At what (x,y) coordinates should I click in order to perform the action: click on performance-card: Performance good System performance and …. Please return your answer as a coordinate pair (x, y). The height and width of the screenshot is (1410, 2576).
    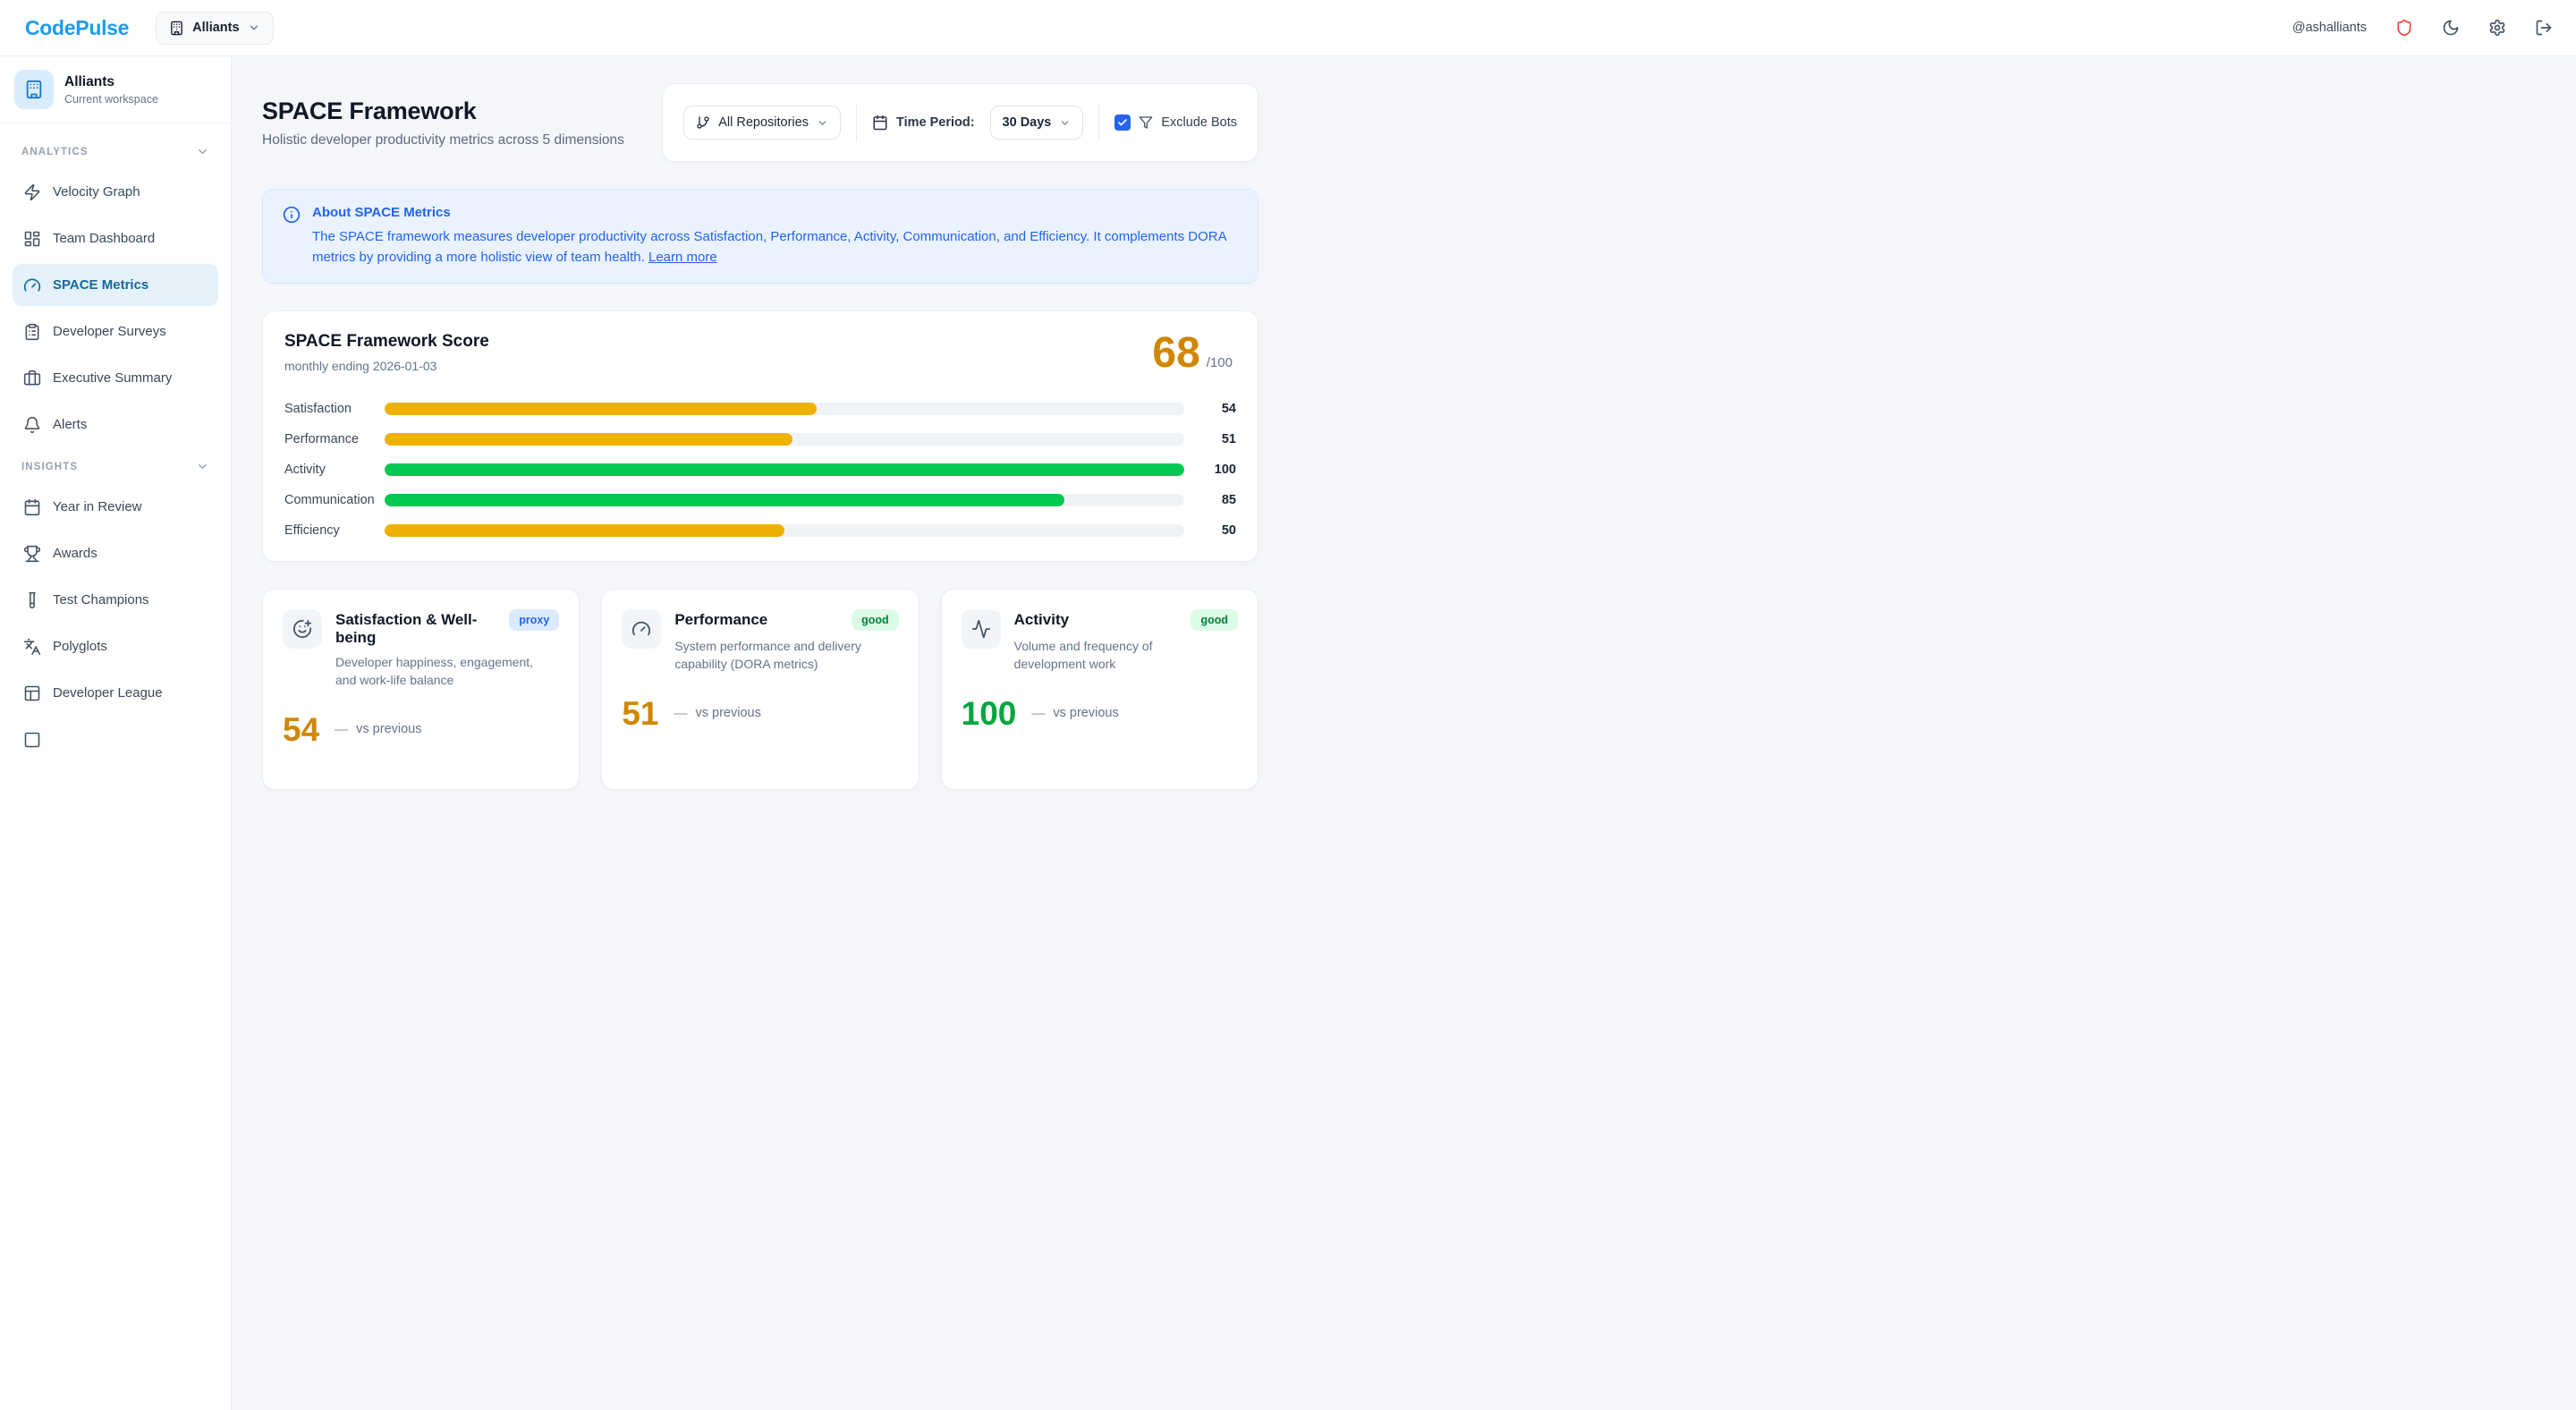
    Looking at the image, I should click on (760, 689).